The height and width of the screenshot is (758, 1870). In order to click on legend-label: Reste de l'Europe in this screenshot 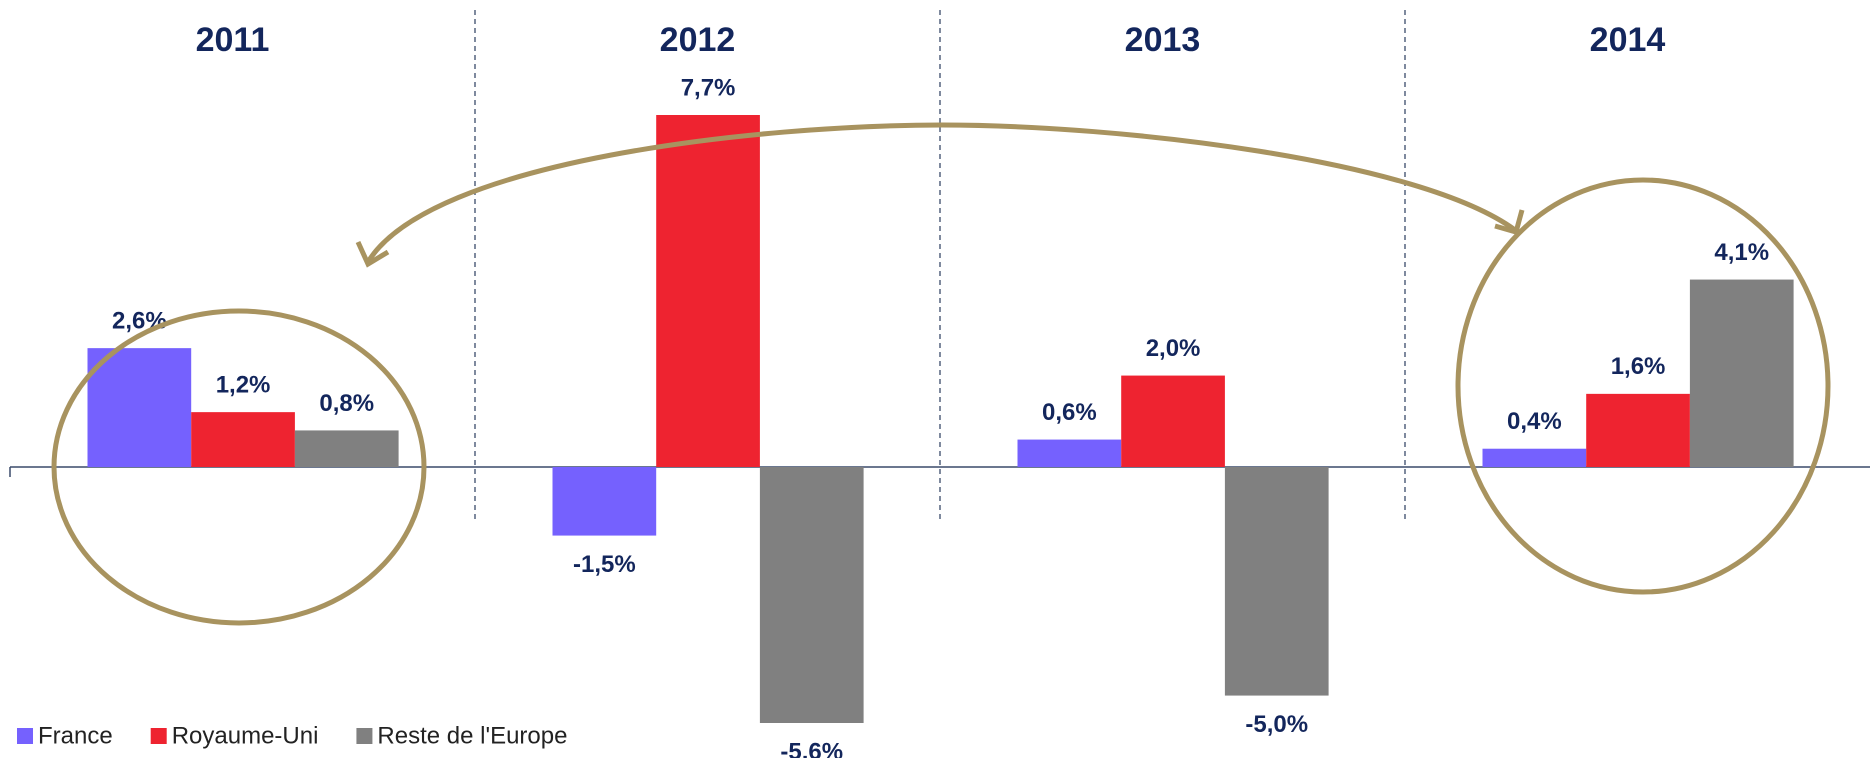, I will do `click(472, 735)`.